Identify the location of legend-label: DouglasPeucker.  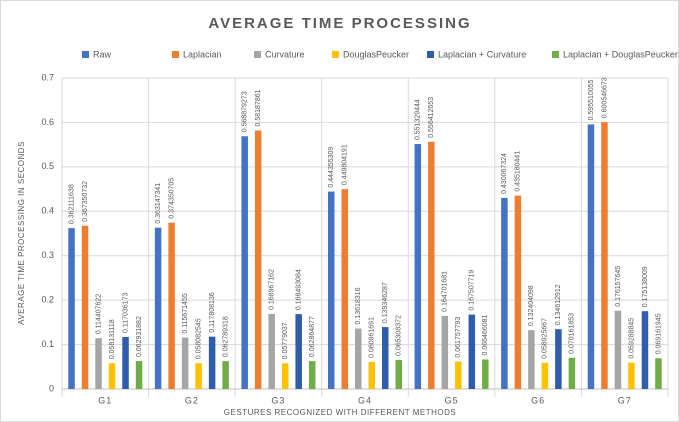
(376, 54).